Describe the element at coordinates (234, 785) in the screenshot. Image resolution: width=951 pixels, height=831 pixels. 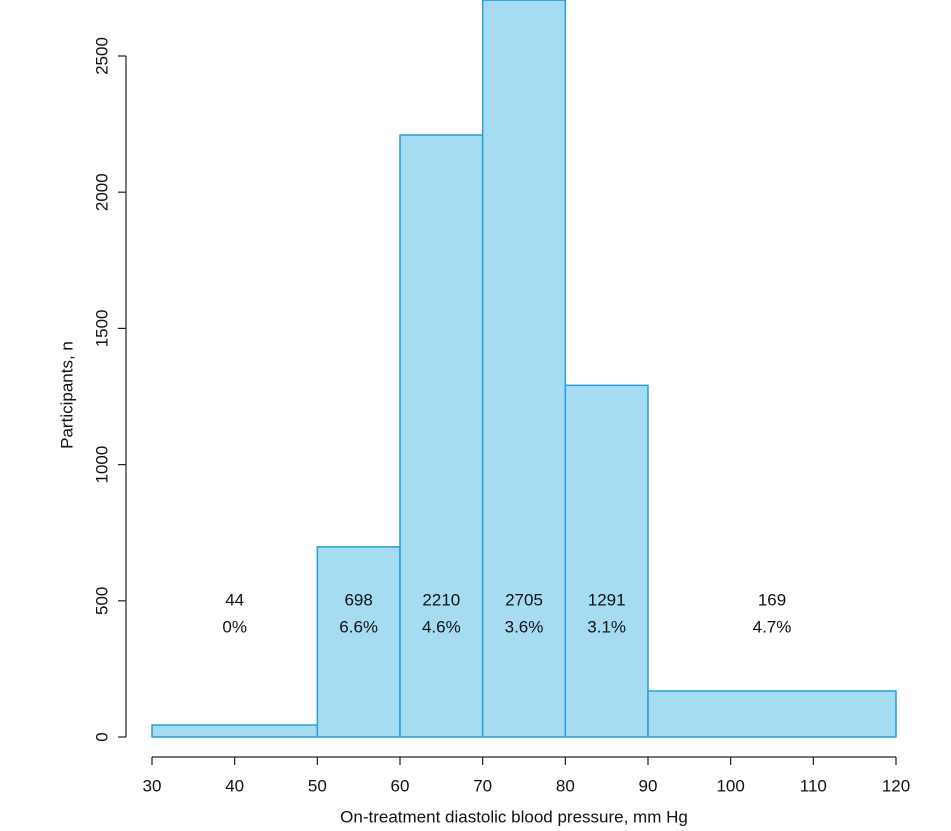
I see `x-tick-label: 40` at that location.